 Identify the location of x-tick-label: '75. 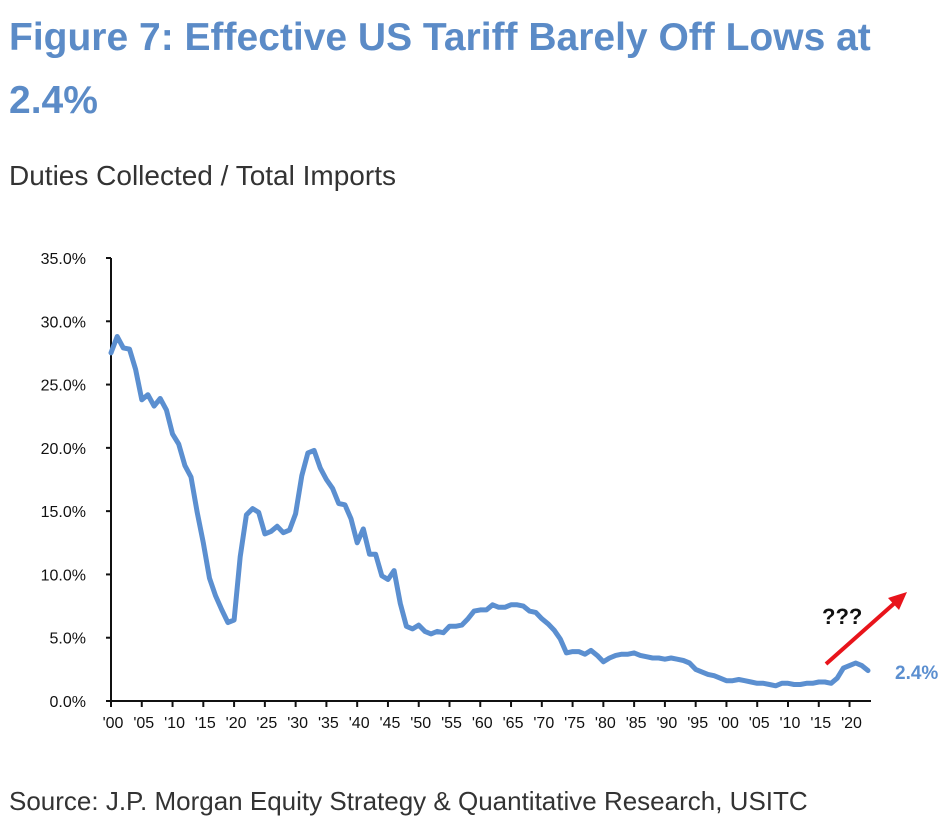
(574, 723).